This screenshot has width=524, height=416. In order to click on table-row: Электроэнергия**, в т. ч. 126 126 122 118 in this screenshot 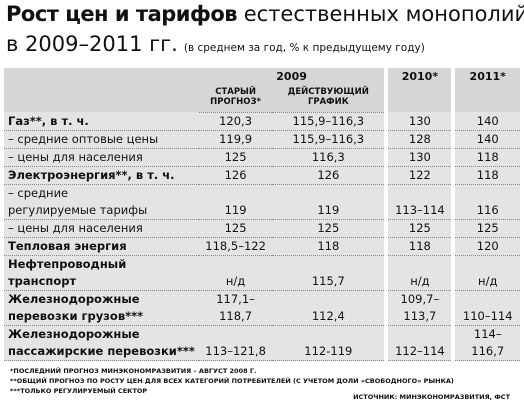, I will do `click(262, 175)`.